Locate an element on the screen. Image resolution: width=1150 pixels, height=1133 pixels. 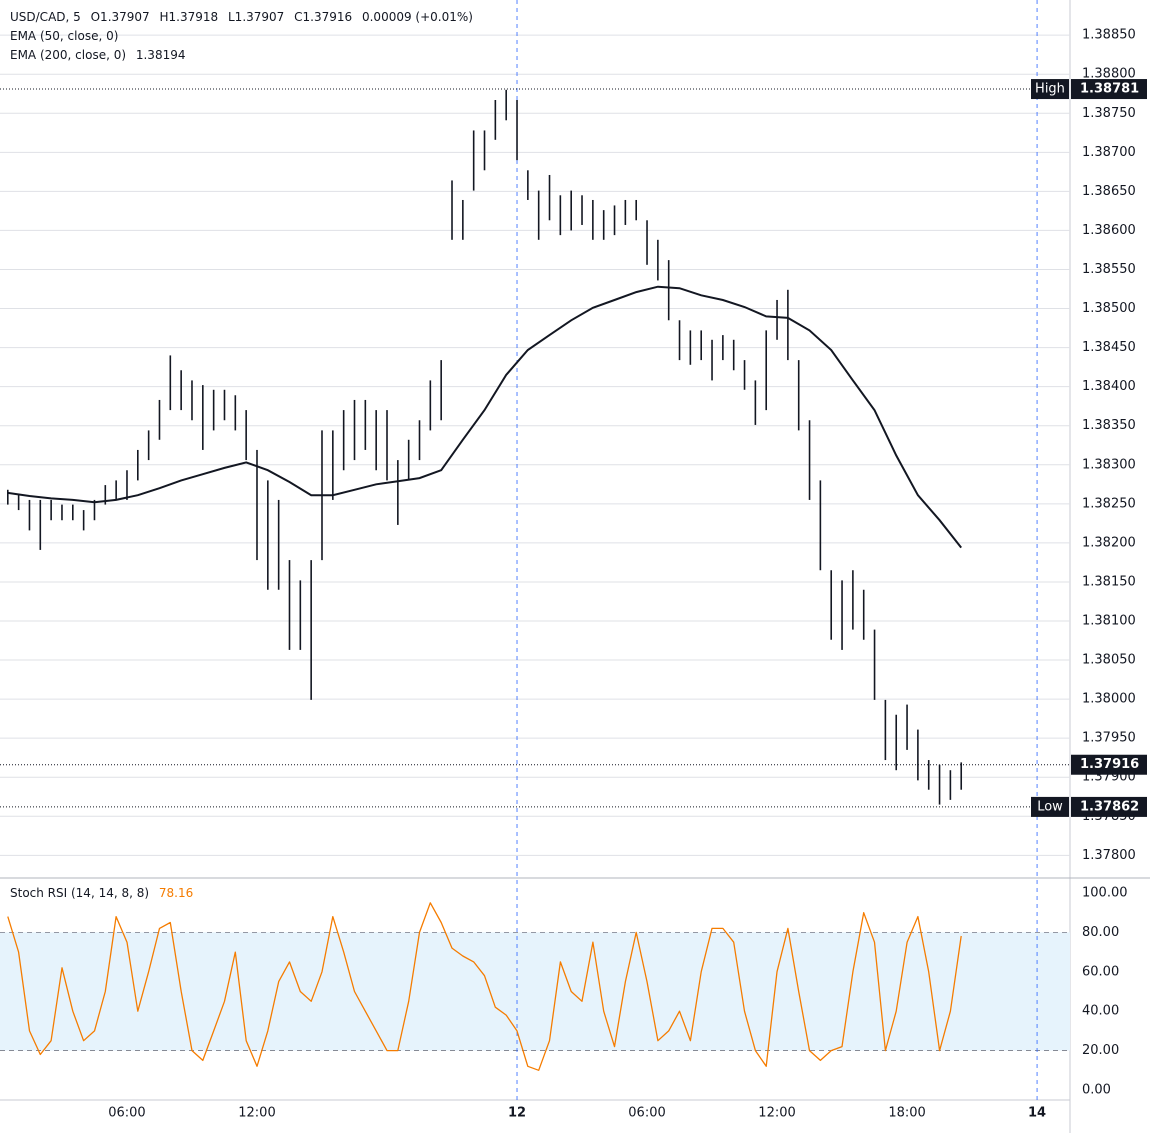
marker-label: Low is located at coordinates (1050, 806).